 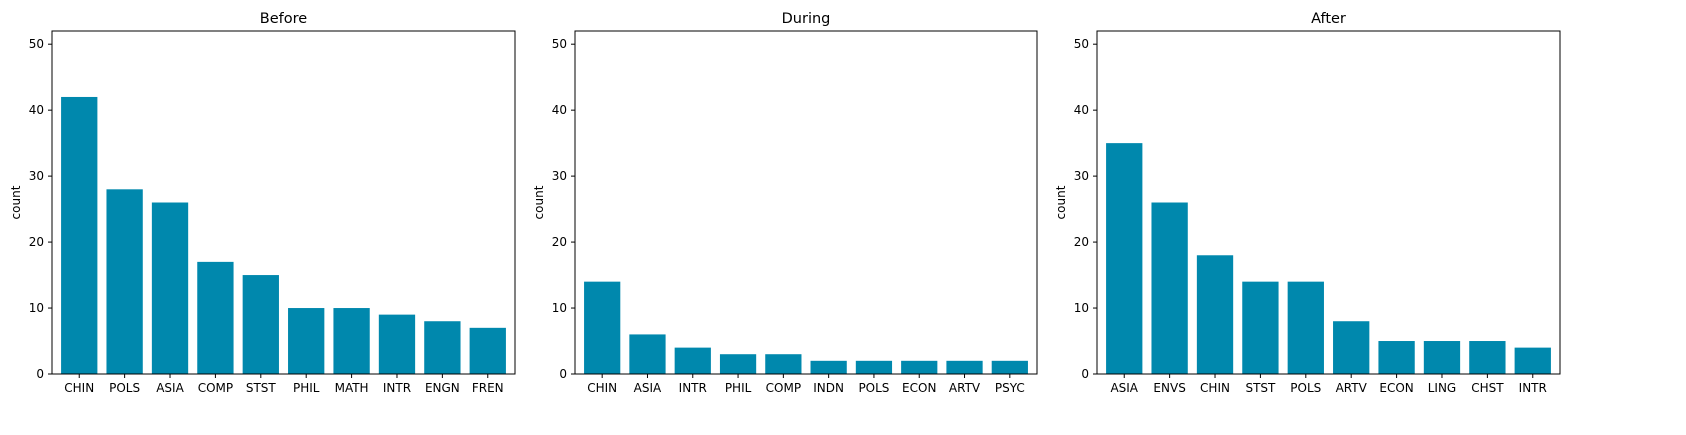 I want to click on ytick-label-during-10: 10, so click(x=559, y=308).